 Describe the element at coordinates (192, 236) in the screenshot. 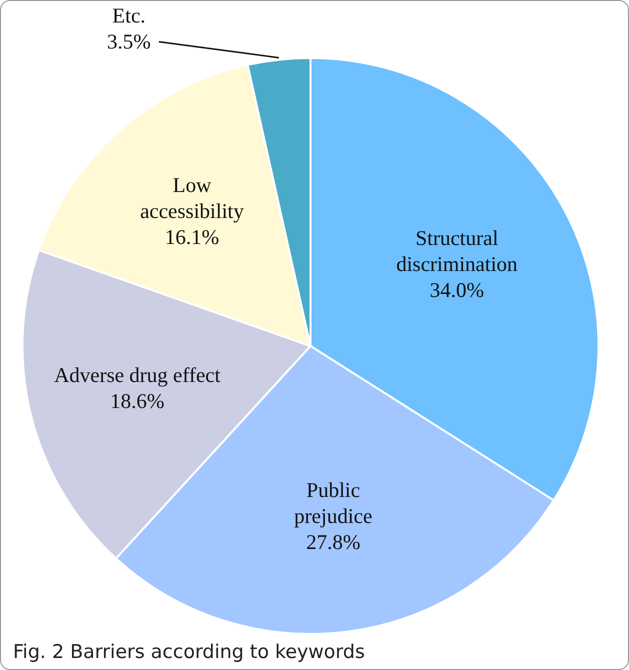

I see `data-label: 16.1%` at that location.